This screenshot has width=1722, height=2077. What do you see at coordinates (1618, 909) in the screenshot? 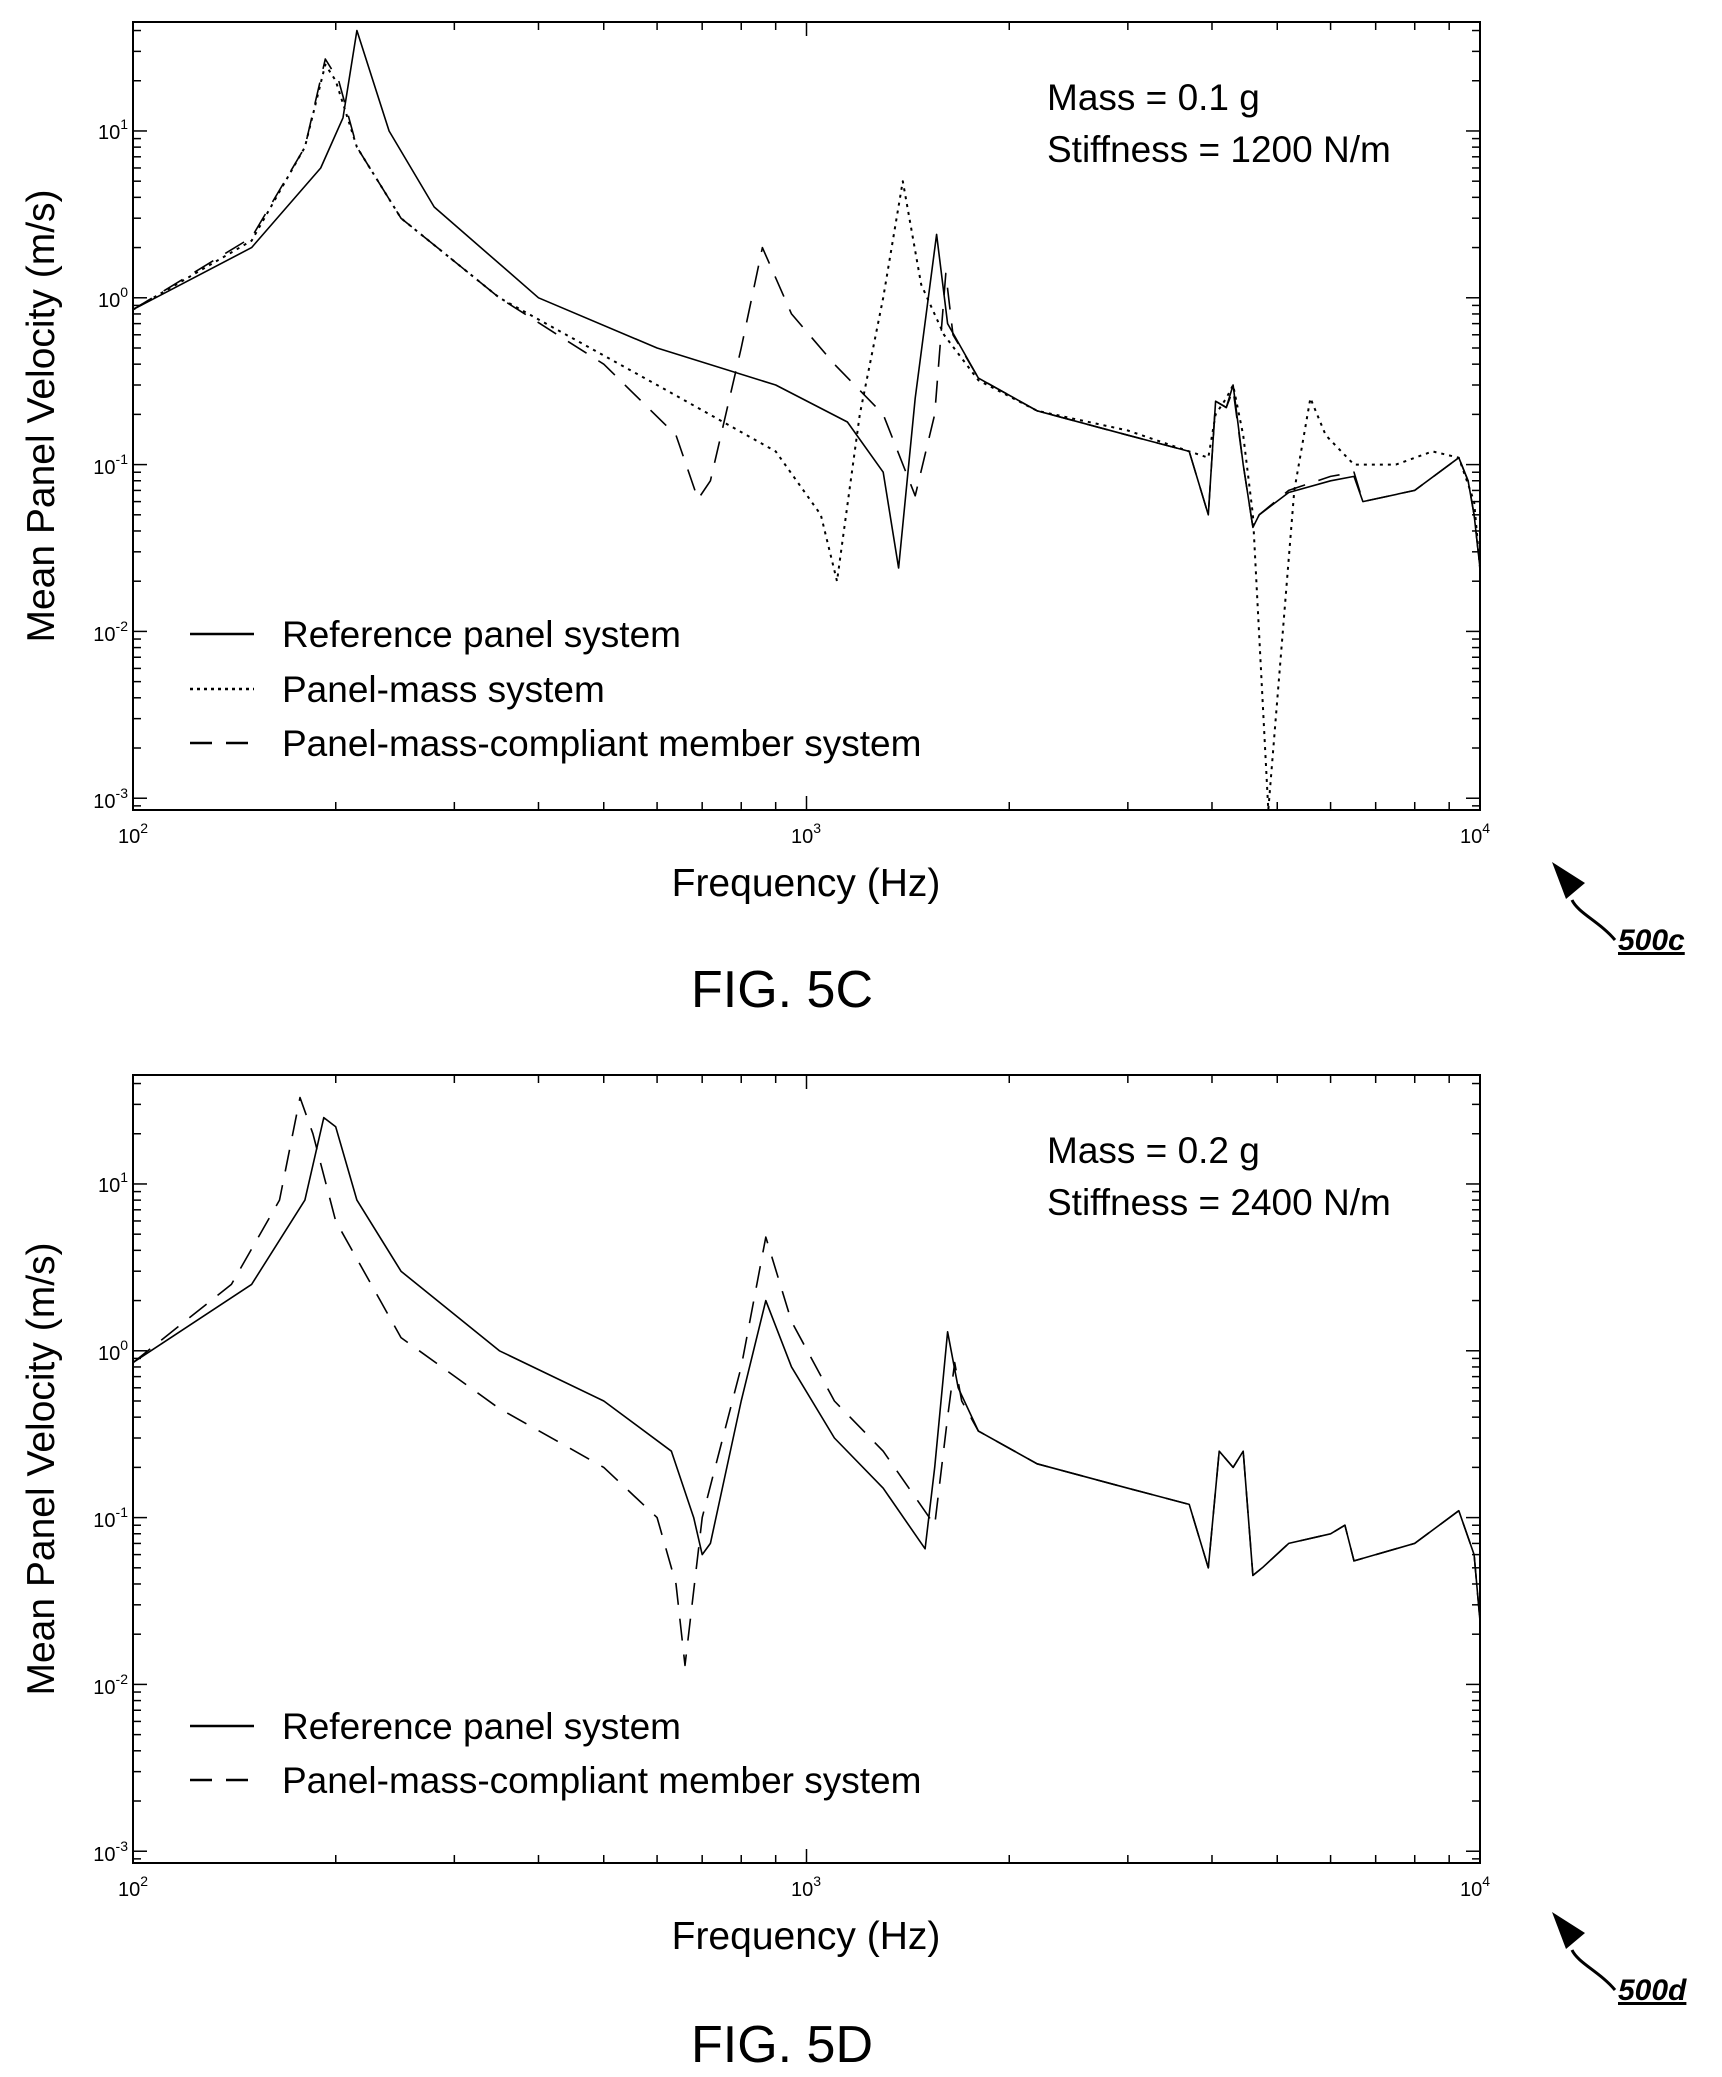
I see `reference-marker: 500c` at bounding box center [1618, 909].